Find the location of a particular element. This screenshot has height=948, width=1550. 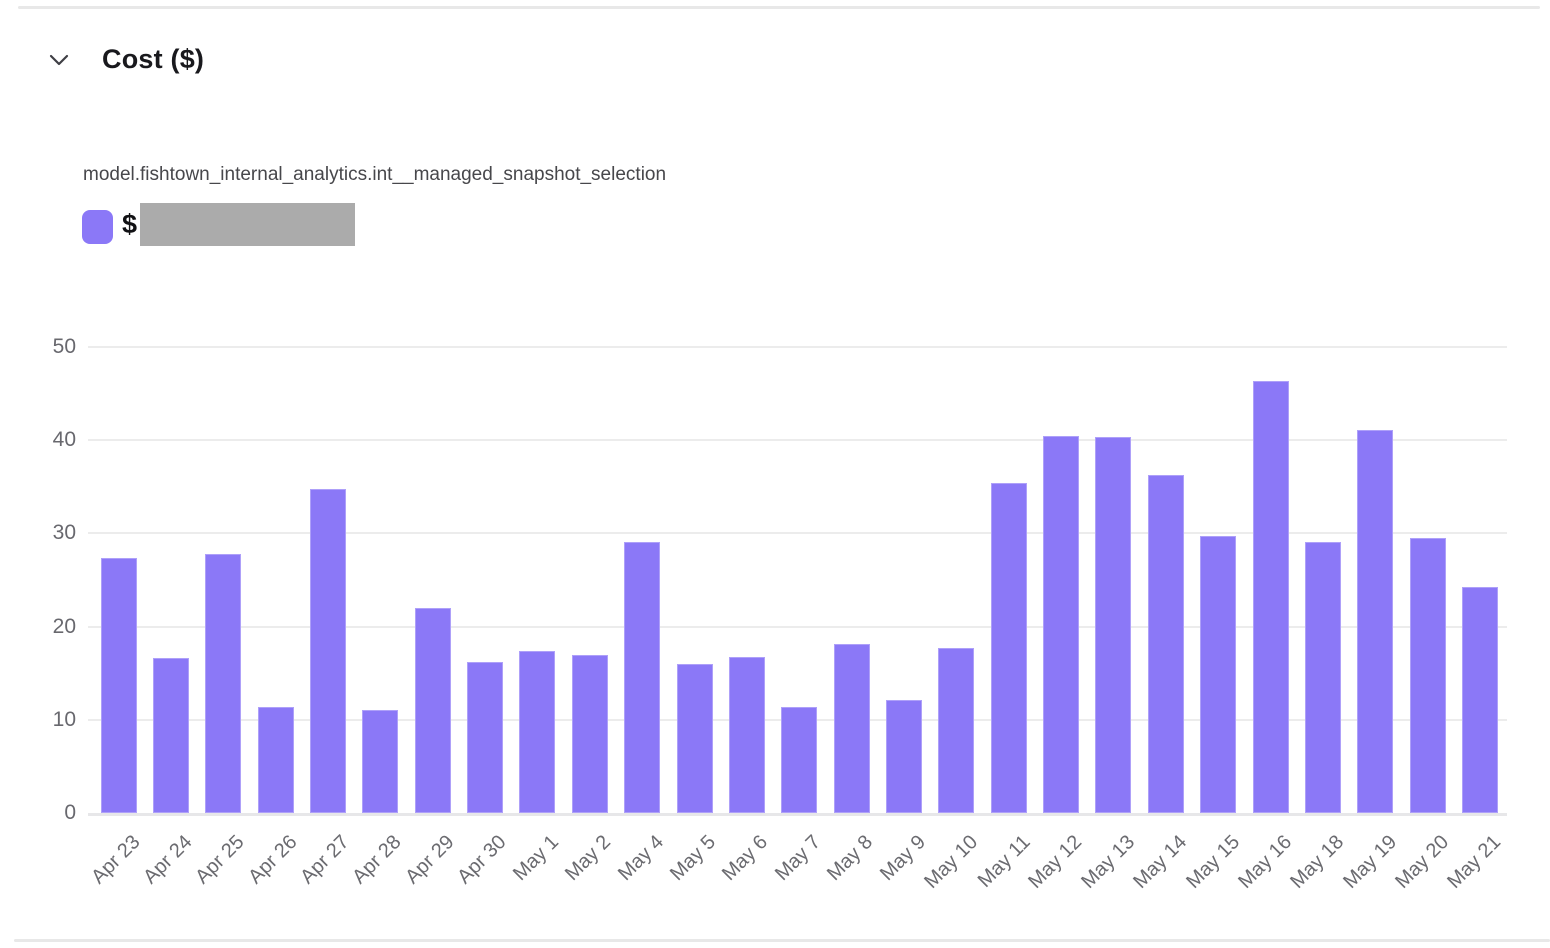

gridline-y20 is located at coordinates (797, 626).